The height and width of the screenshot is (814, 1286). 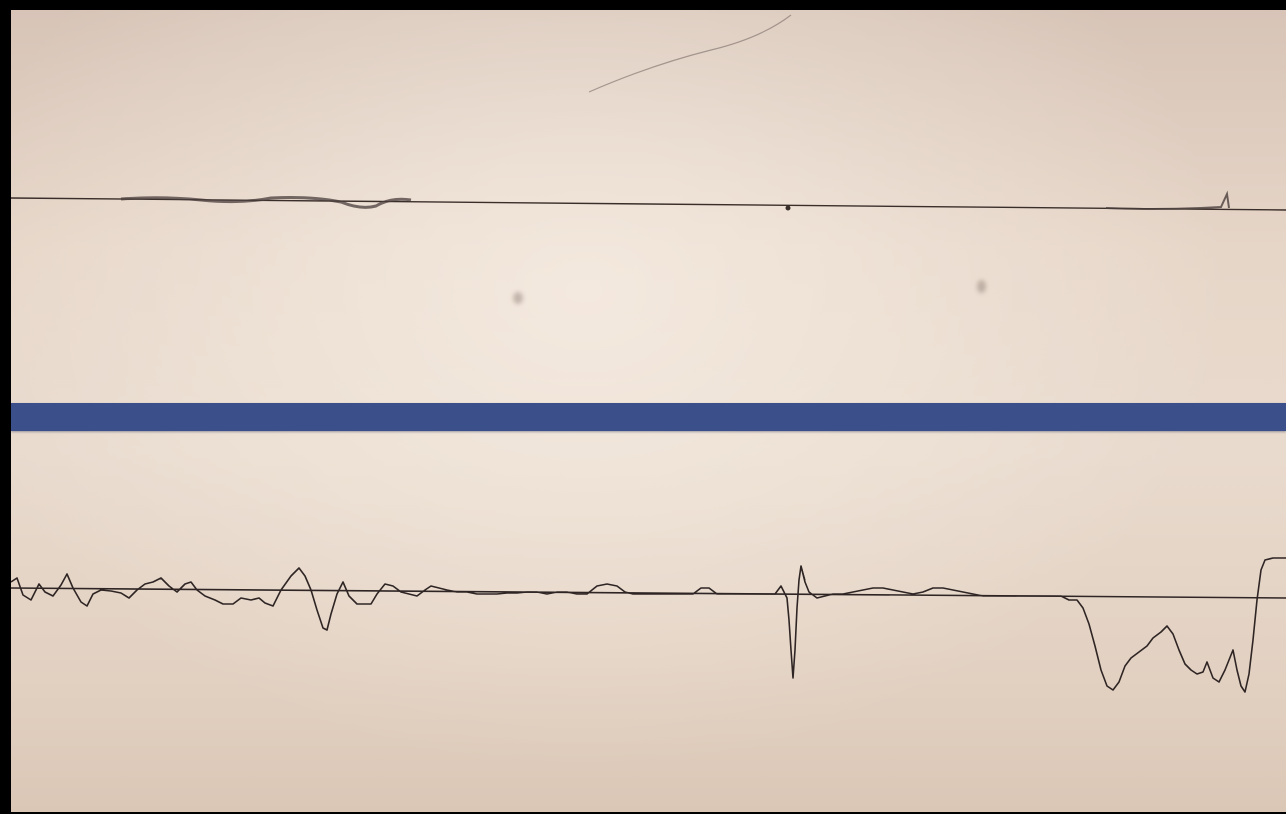 I want to click on top-trace-noise-right, so click(x=1167, y=200).